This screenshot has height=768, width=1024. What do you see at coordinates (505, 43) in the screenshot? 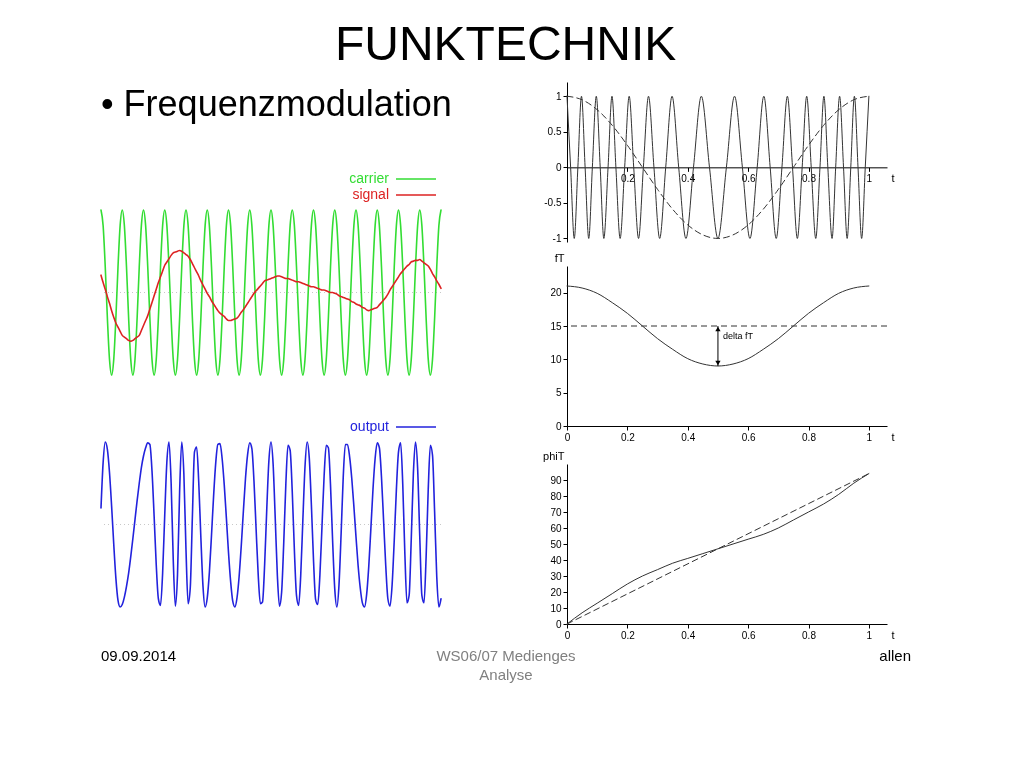
I see `chart-title: FUNKTECHNIK` at bounding box center [505, 43].